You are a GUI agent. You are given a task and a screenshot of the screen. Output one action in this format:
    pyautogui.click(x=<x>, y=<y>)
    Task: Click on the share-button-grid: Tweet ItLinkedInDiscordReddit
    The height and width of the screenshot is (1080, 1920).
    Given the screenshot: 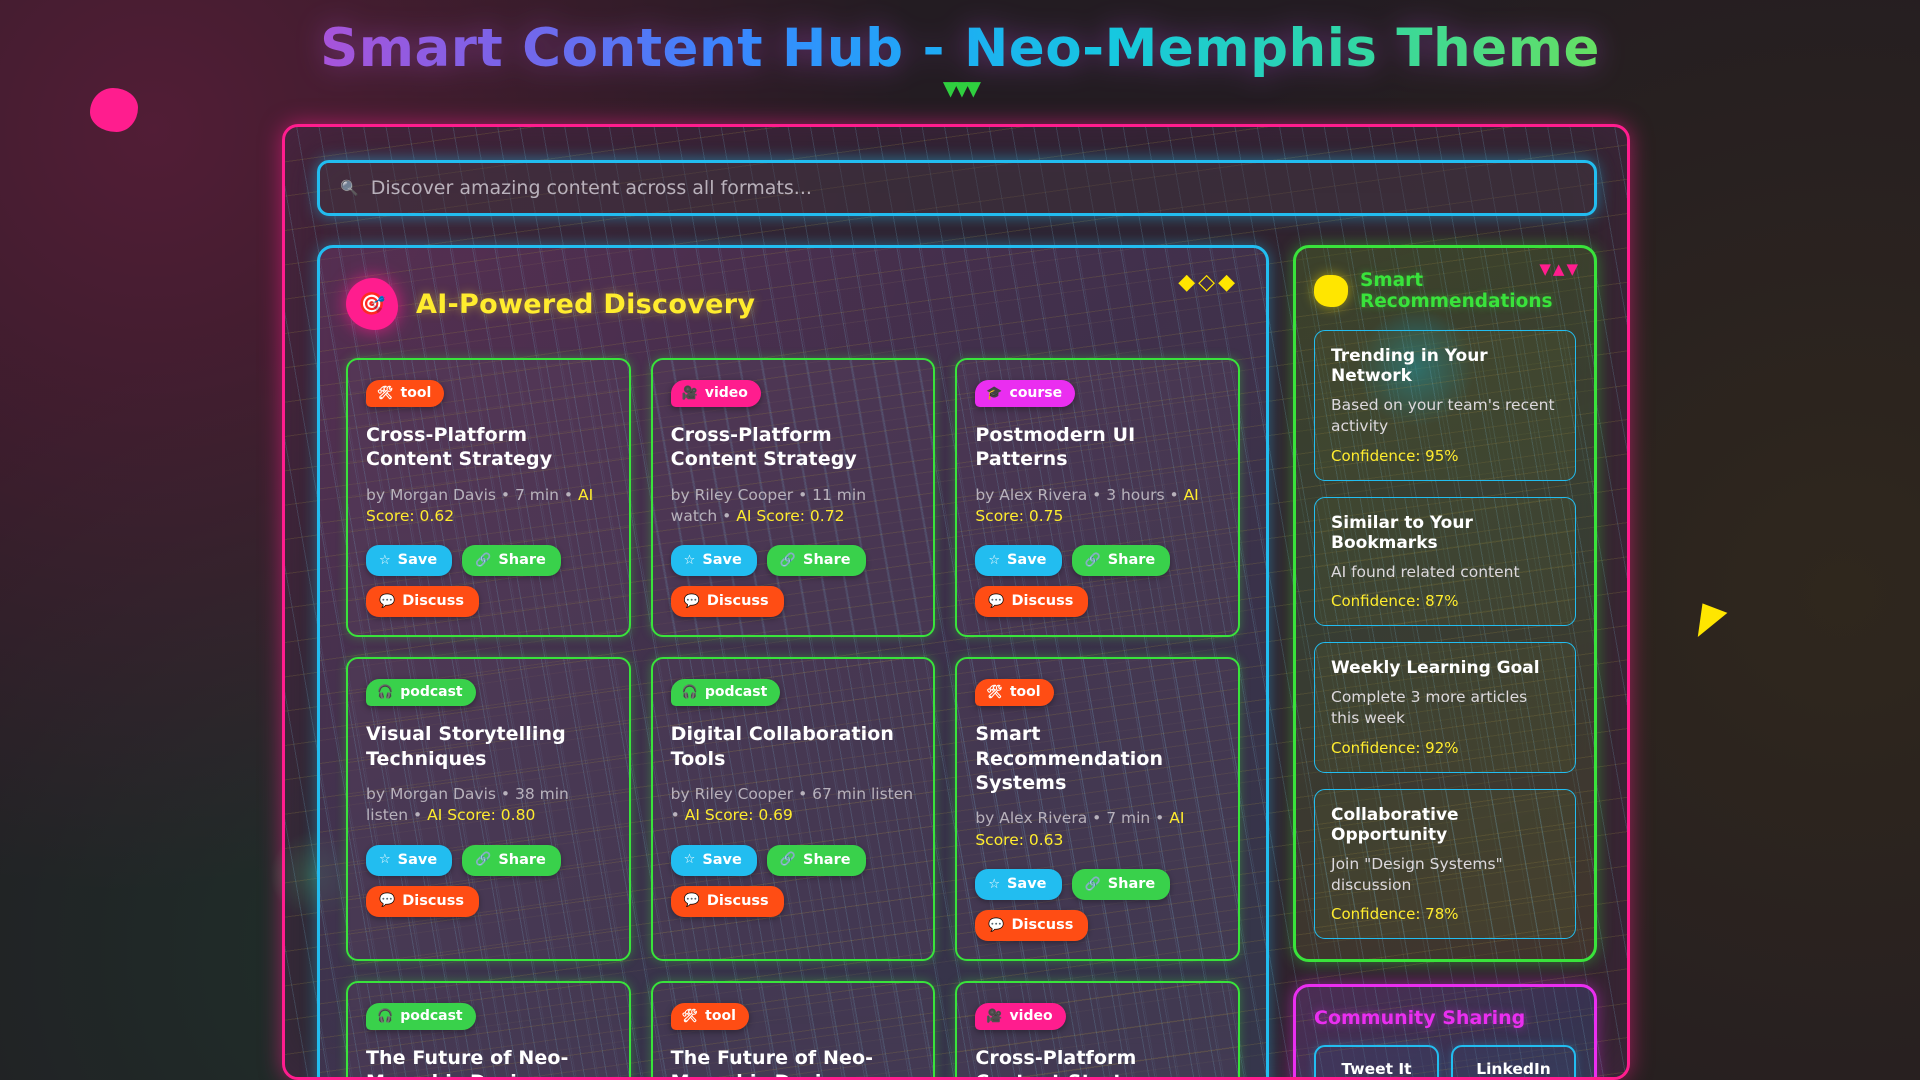 What is the action you would take?
    pyautogui.click(x=1445, y=1061)
    